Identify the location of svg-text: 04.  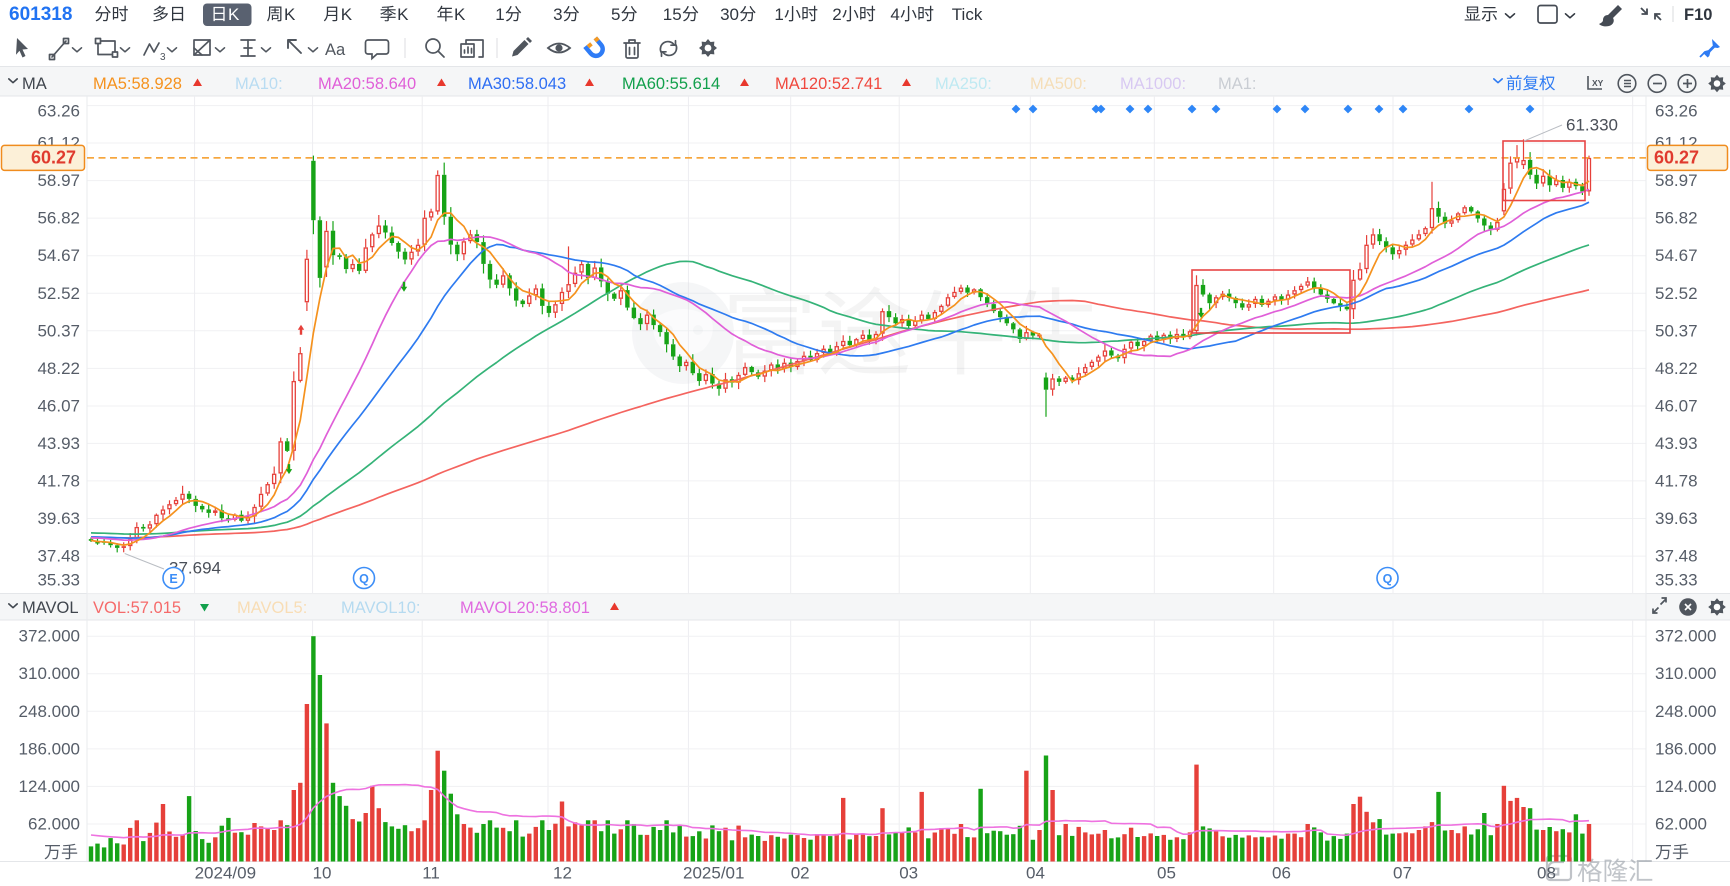
(1035, 873).